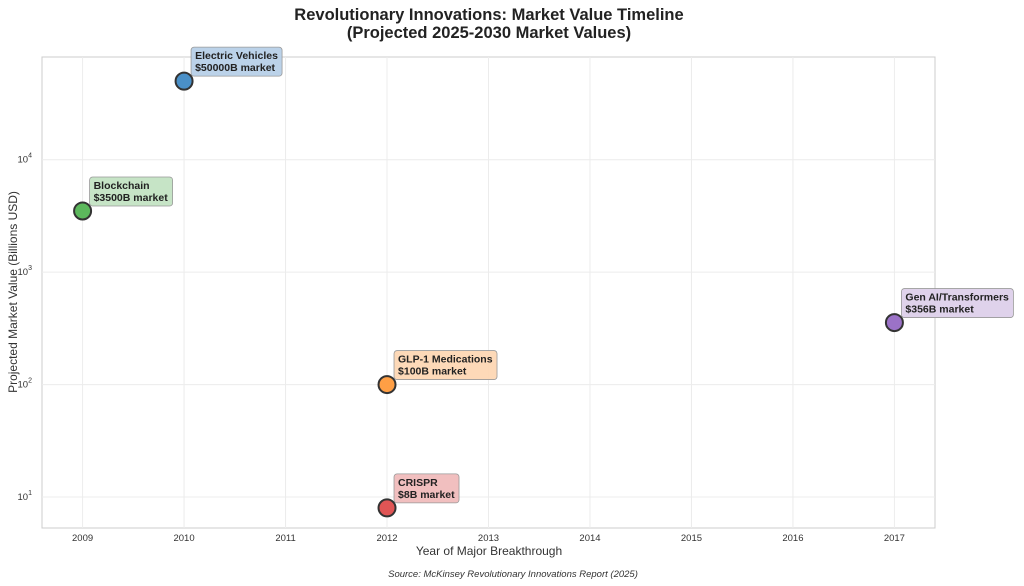  I want to click on data-point-group: GLP-1 Medications$100B market, so click(437, 372).